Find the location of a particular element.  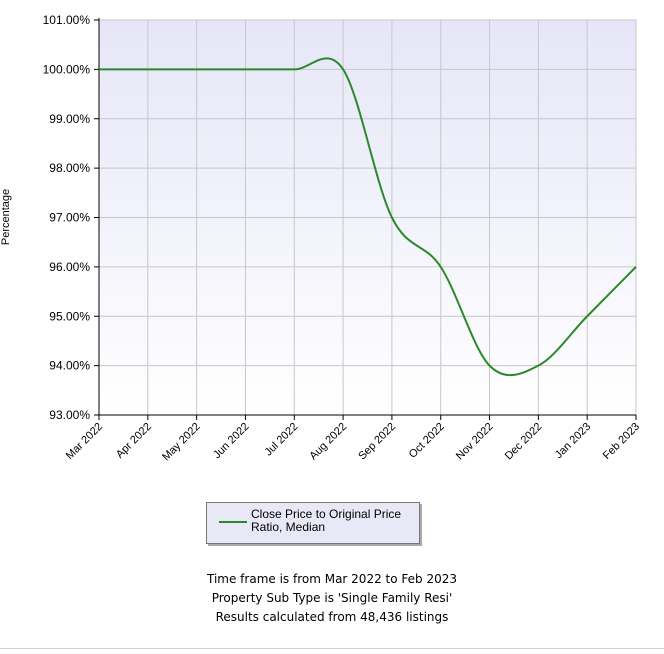

y-tick-label: 95.00% is located at coordinates (69, 316).